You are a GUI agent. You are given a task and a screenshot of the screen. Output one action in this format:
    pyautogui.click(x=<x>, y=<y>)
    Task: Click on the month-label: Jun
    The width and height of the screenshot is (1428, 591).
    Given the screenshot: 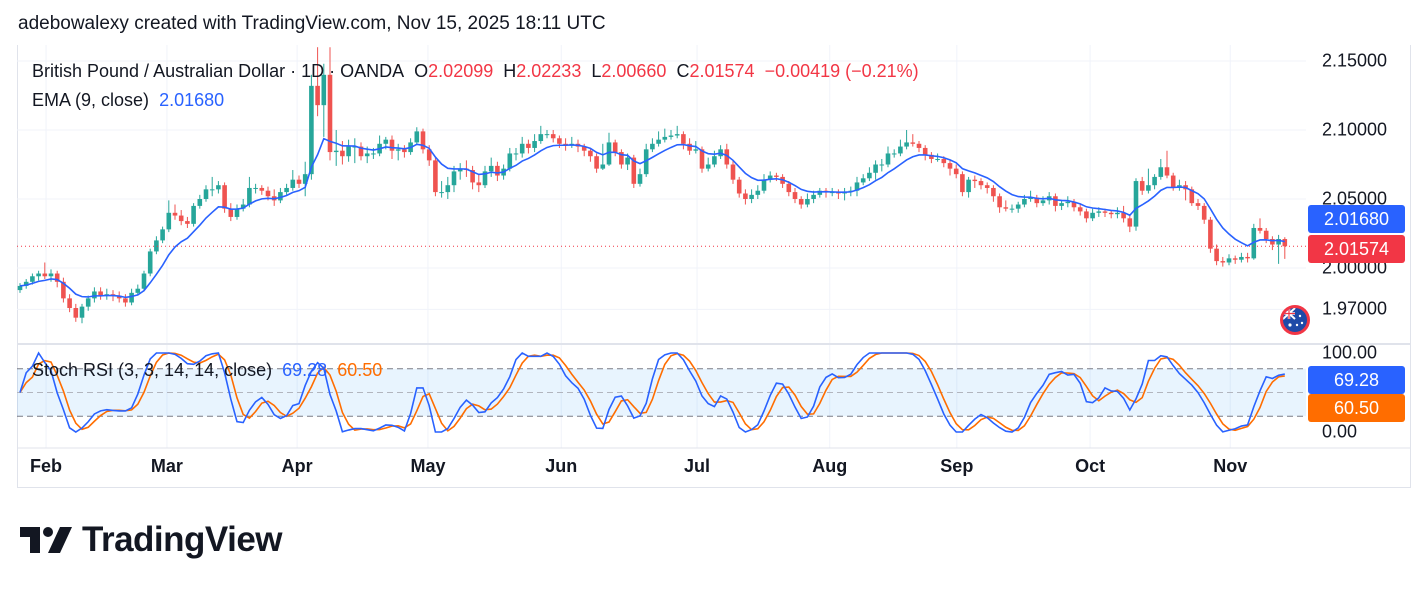 What is the action you would take?
    pyautogui.click(x=561, y=466)
    